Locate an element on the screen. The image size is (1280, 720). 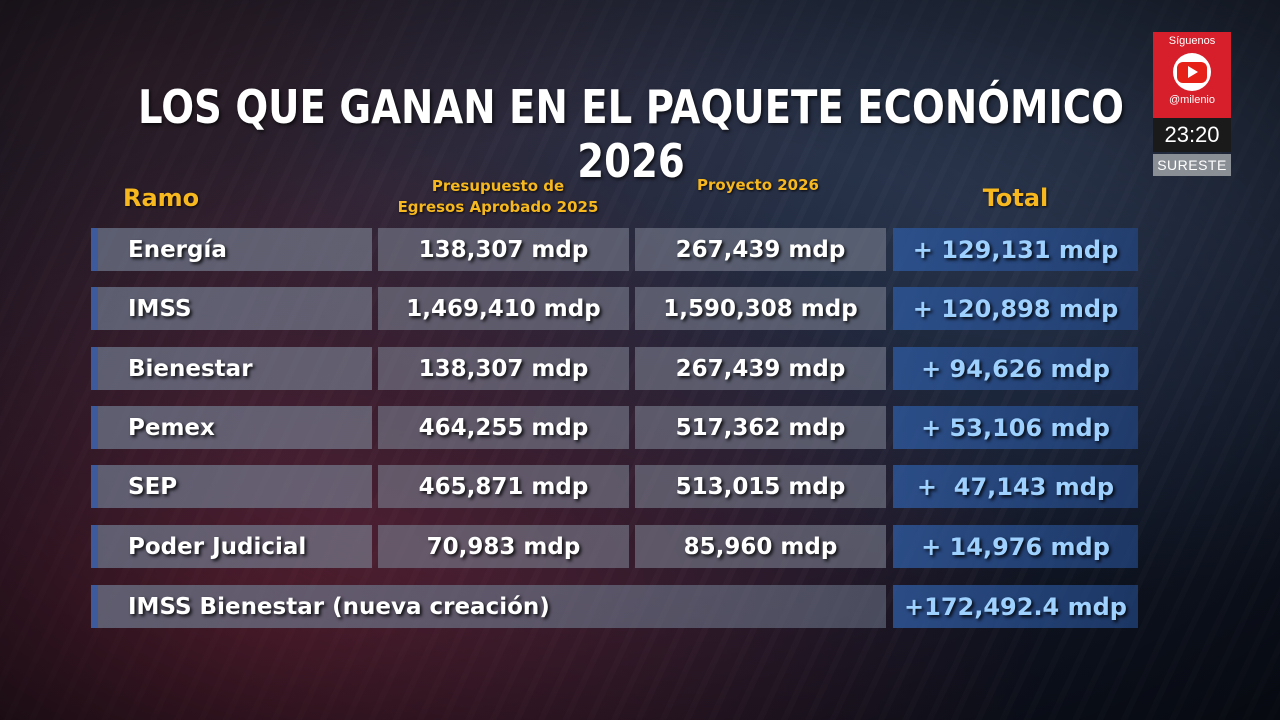
table-row-total: +172,492.4 mdp is located at coordinates (1015, 606).